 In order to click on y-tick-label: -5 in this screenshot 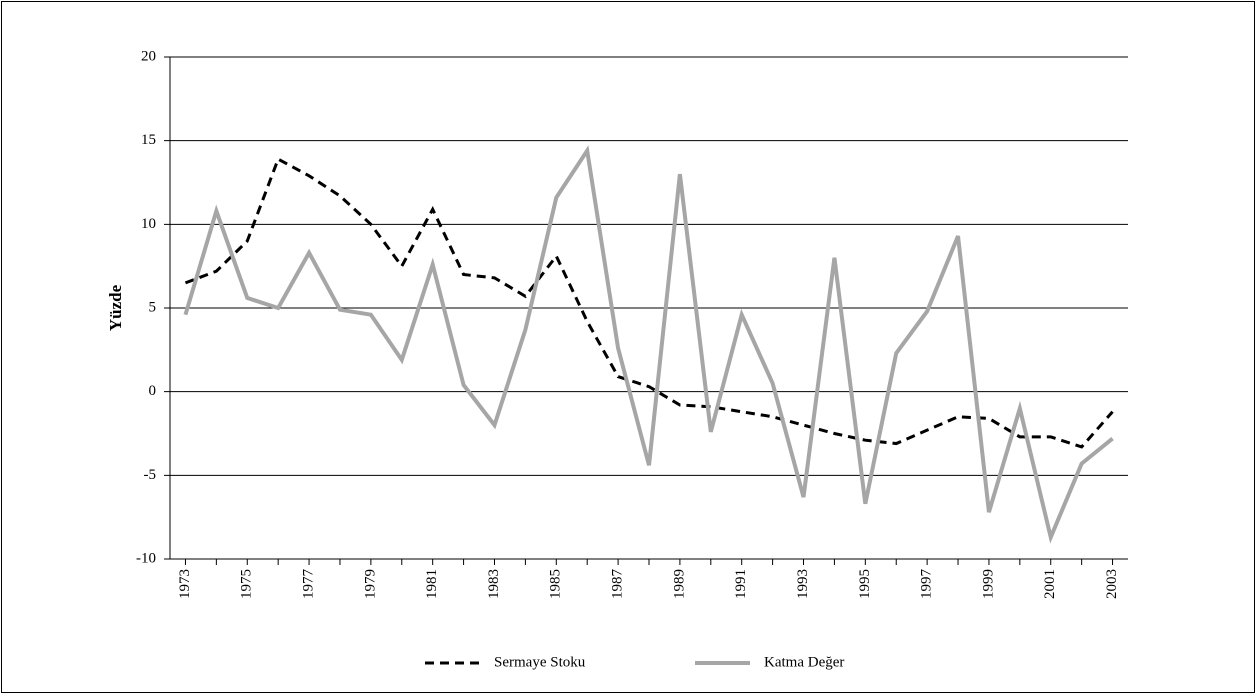, I will do `click(150, 475)`.